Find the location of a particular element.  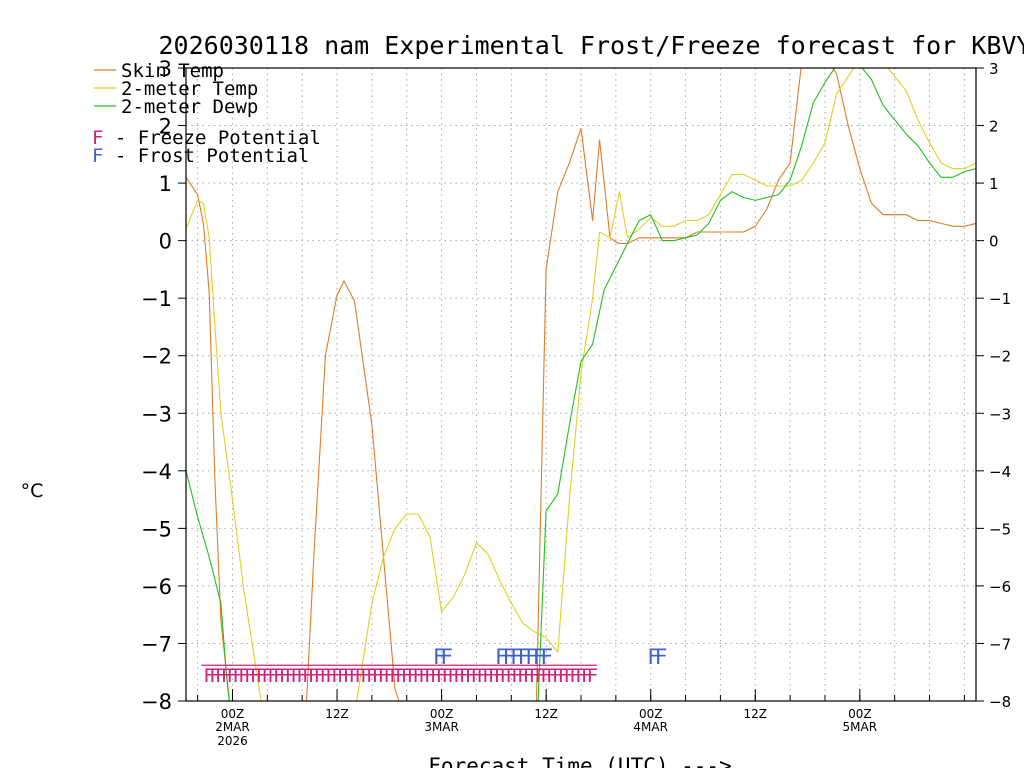

y-tick-label-right: −4 is located at coordinates (1000, 472).